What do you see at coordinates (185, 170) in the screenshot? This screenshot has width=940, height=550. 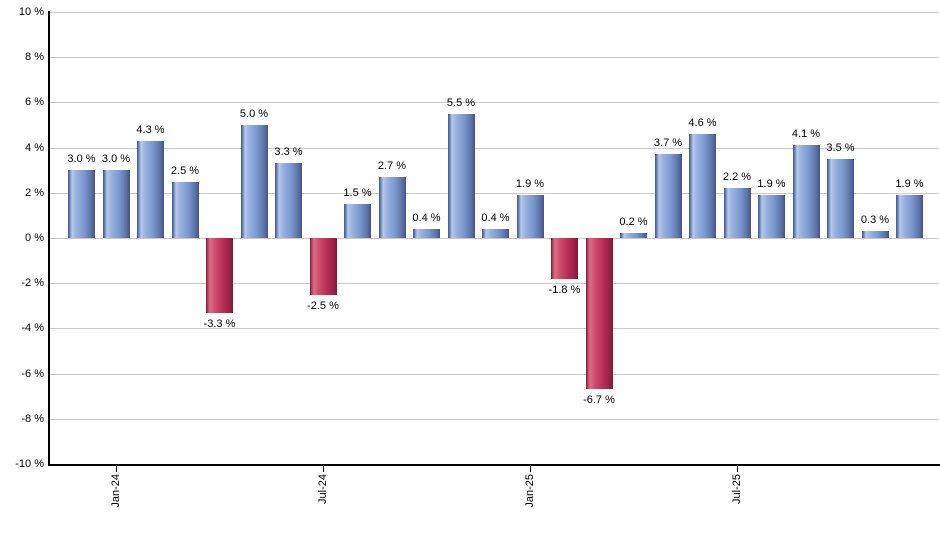 I see `bar-value-label: 2.5 %` at bounding box center [185, 170].